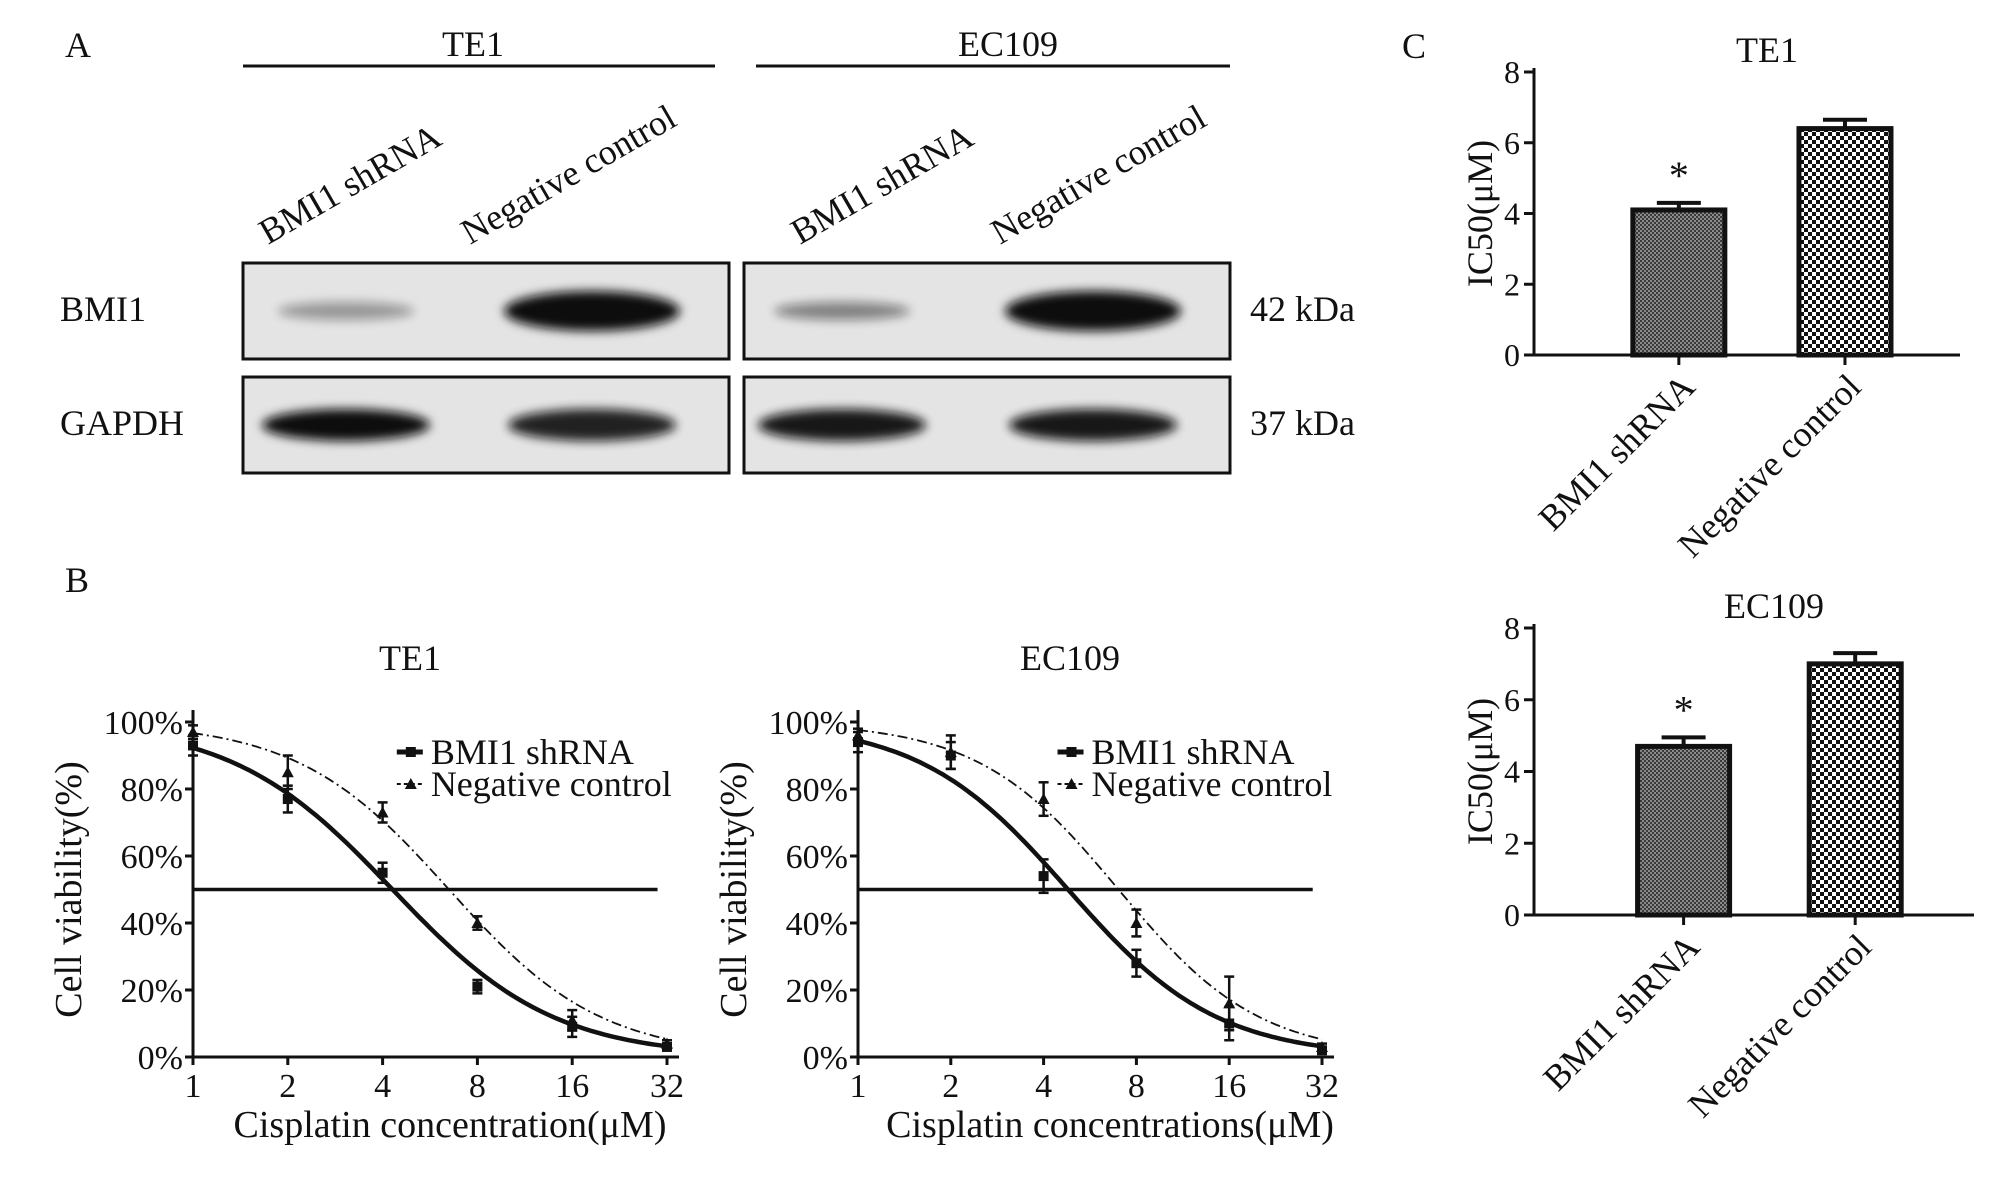 This screenshot has height=1181, width=2008. What do you see at coordinates (1302, 423) in the screenshot?
I see `blot-row-size-gapdh: 37 kDa` at bounding box center [1302, 423].